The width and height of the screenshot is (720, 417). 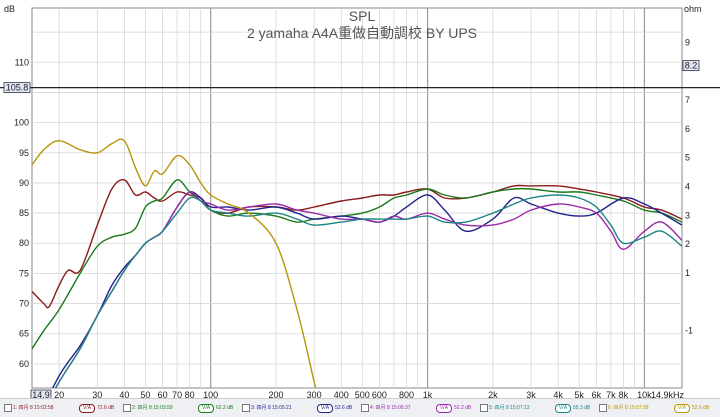 I want to click on legend-series-name: 5: 四月 8 15:07:13, so click(x=509, y=408).